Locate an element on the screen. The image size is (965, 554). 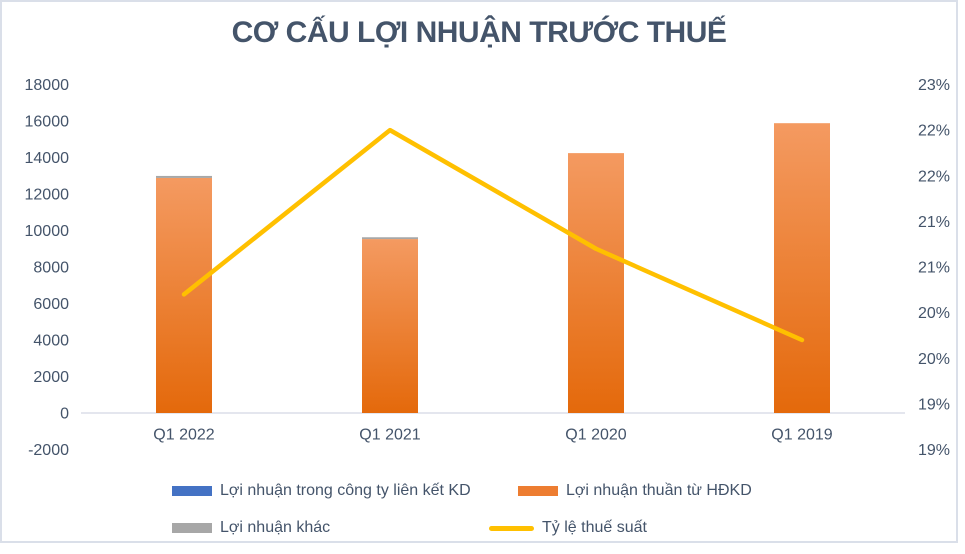
legend-label-khac: Lợi nhuận khác is located at coordinates (275, 527).